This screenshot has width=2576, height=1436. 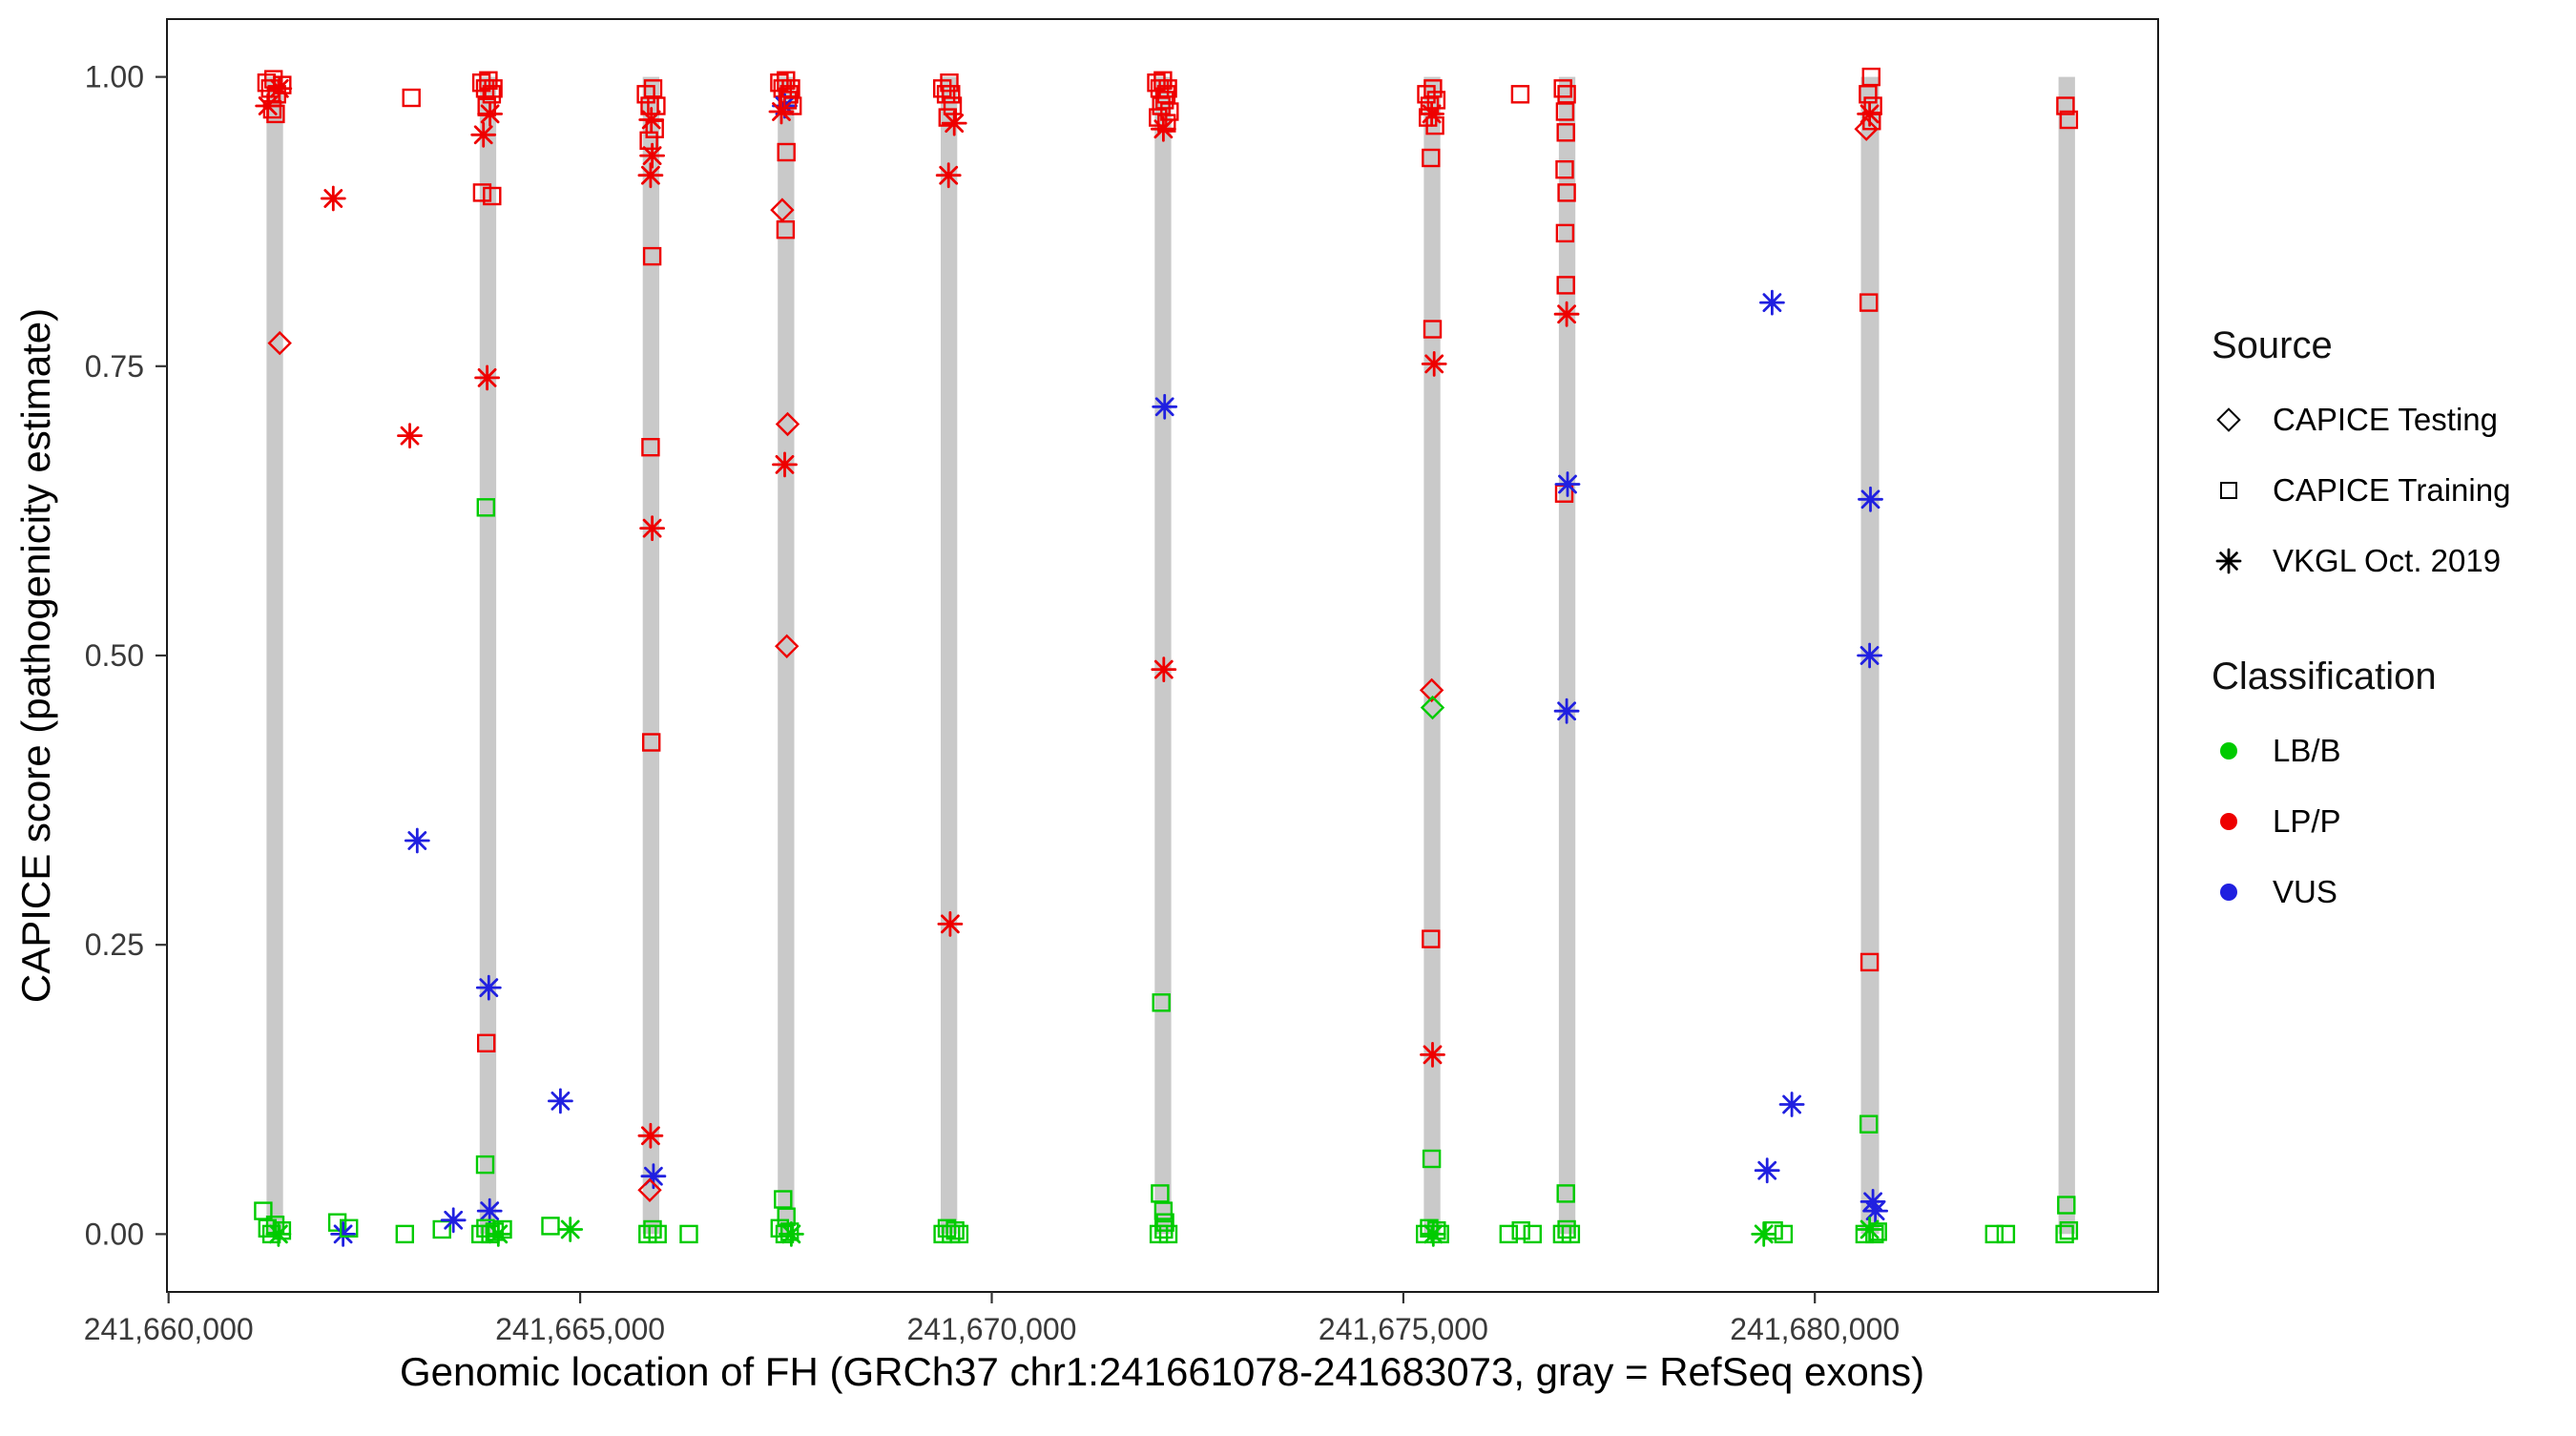 I want to click on x-tick-label: 241,680,000, so click(x=1815, y=1329).